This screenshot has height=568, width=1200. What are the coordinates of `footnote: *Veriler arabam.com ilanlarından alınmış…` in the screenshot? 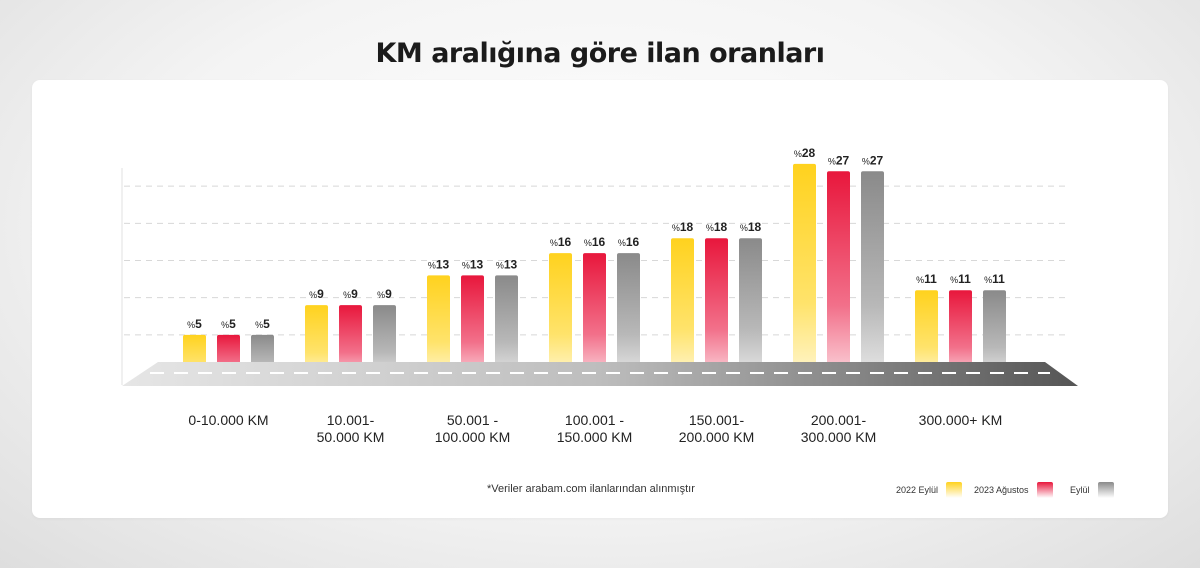 It's located at (591, 489).